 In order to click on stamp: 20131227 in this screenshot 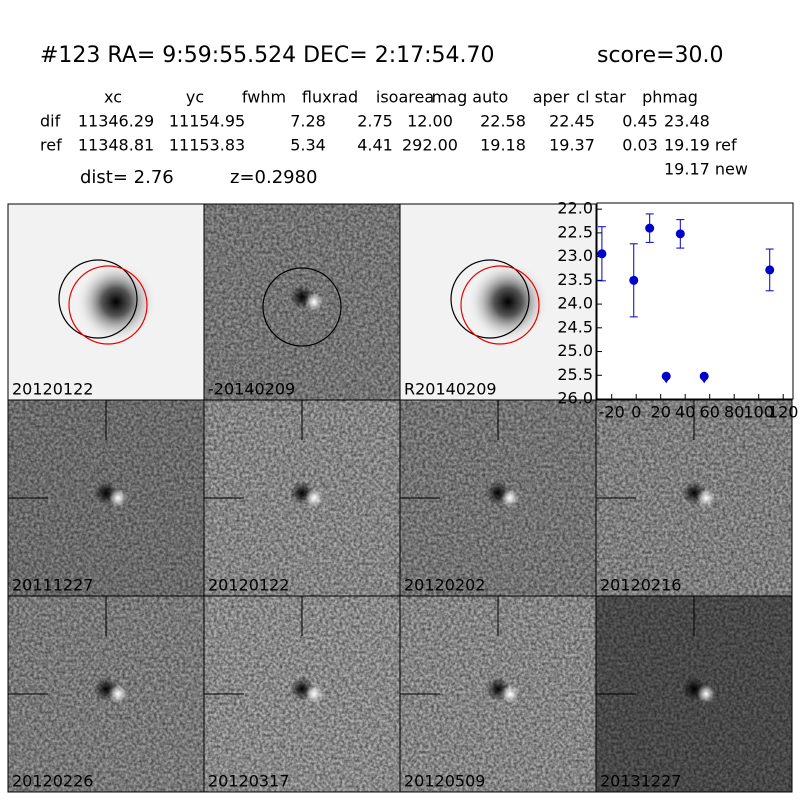, I will do `click(694, 694)`.